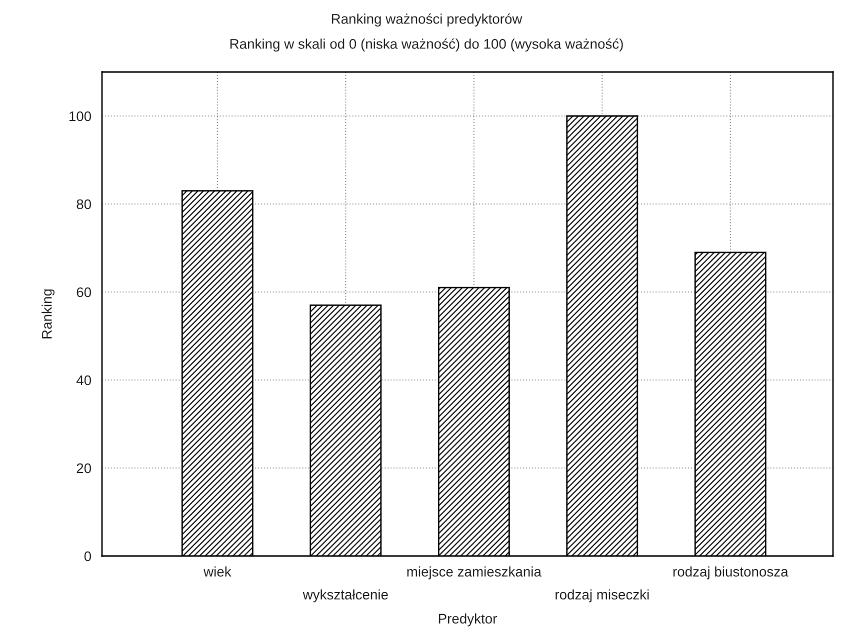 Image resolution: width=853 pixels, height=640 pixels. What do you see at coordinates (84, 204) in the screenshot?
I see `y-tick-label: 80` at bounding box center [84, 204].